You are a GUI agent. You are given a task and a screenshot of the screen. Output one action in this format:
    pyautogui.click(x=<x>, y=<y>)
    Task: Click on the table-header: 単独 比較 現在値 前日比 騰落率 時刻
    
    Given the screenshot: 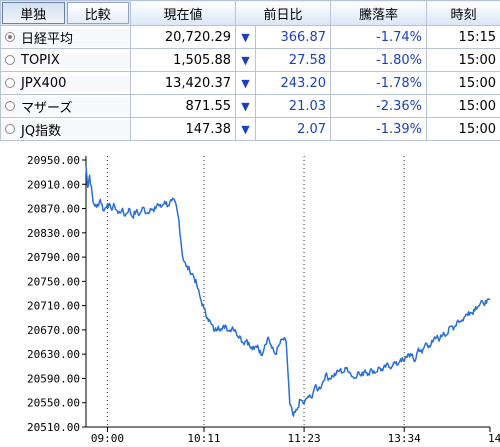 What is the action you would take?
    pyautogui.click(x=250, y=13)
    